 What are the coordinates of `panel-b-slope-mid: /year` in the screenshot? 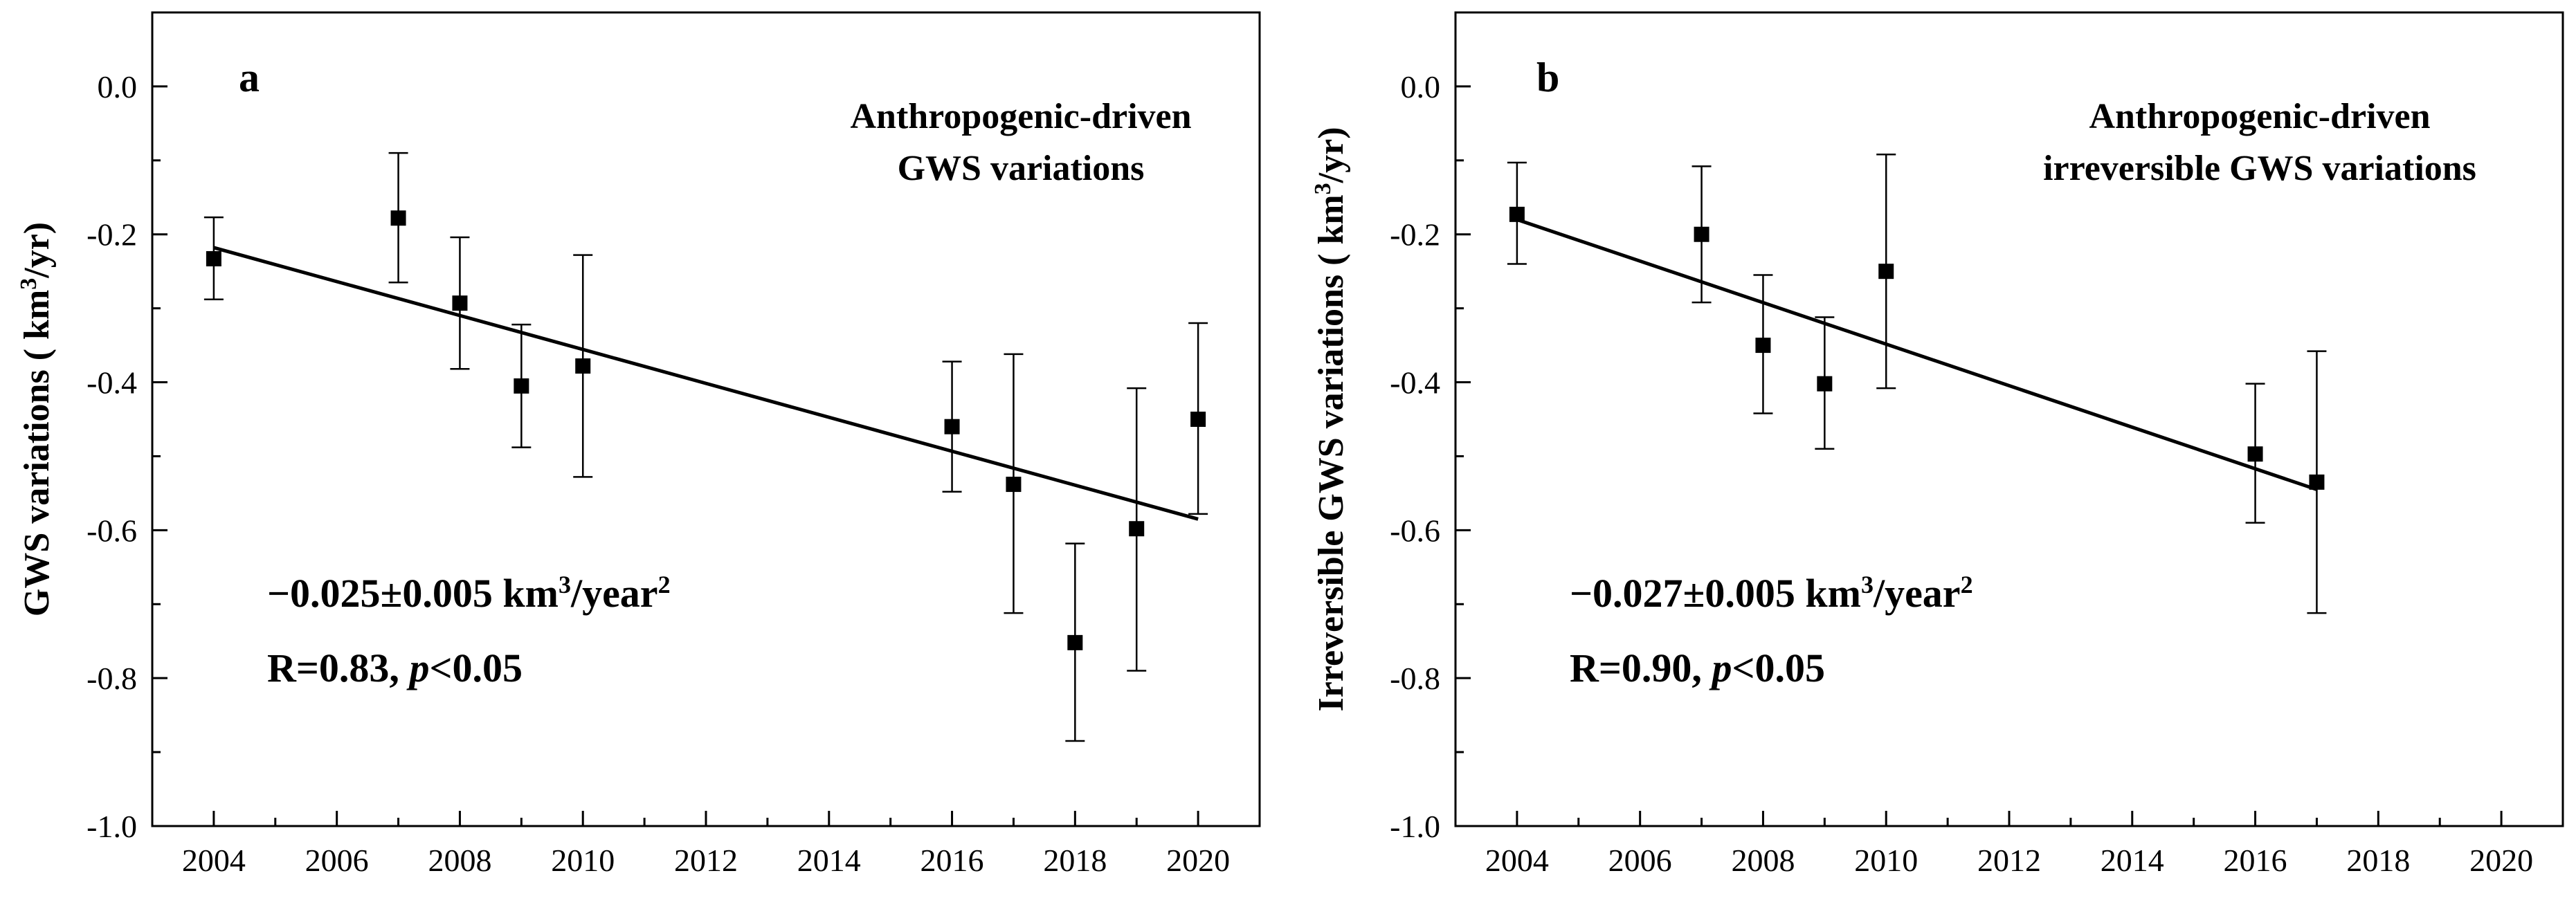 It's located at (1917, 593).